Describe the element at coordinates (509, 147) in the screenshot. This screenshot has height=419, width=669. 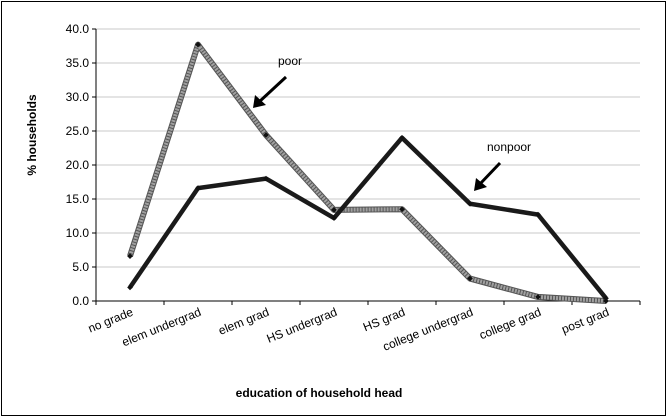
I see `annotation-nonpoor: nonpoor` at that location.